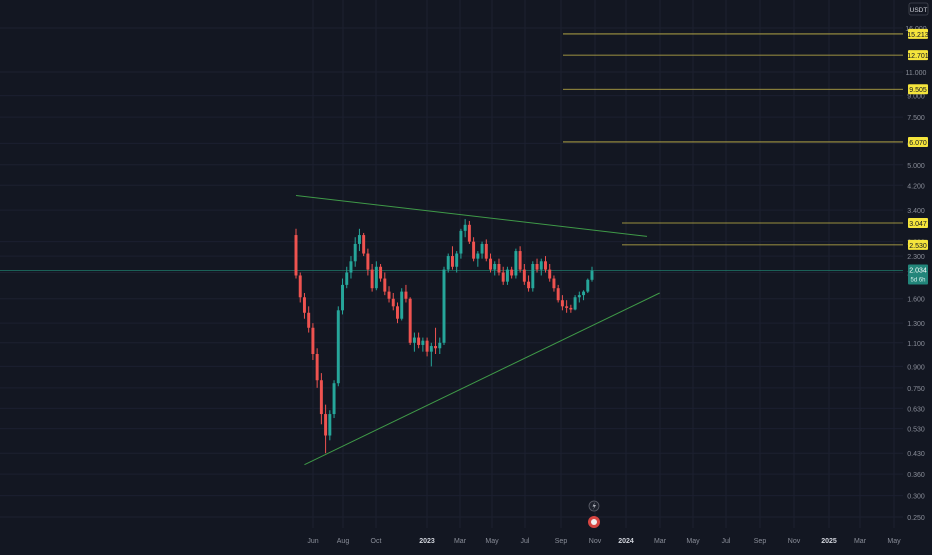 The width and height of the screenshot is (932, 555). What do you see at coordinates (918, 271) in the screenshot?
I see `current-price-label: 2.034` at bounding box center [918, 271].